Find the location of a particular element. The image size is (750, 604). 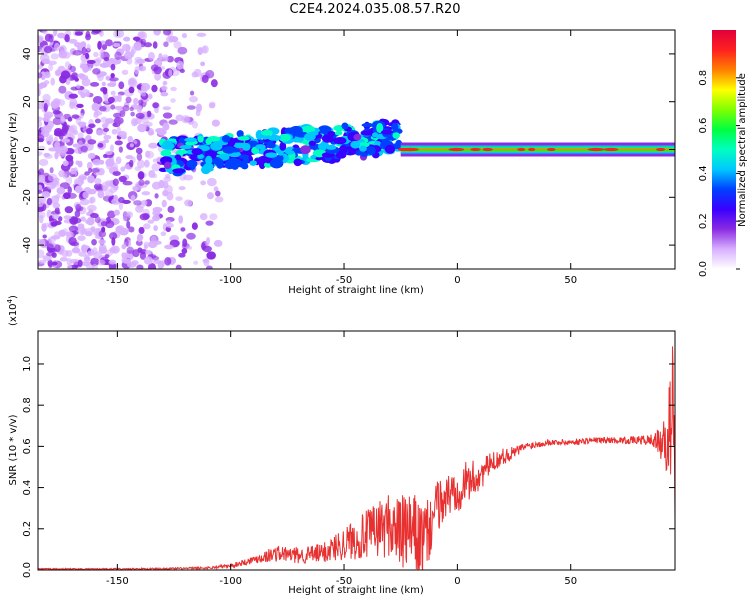

x-tick-label: -50 is located at coordinates (344, 581).